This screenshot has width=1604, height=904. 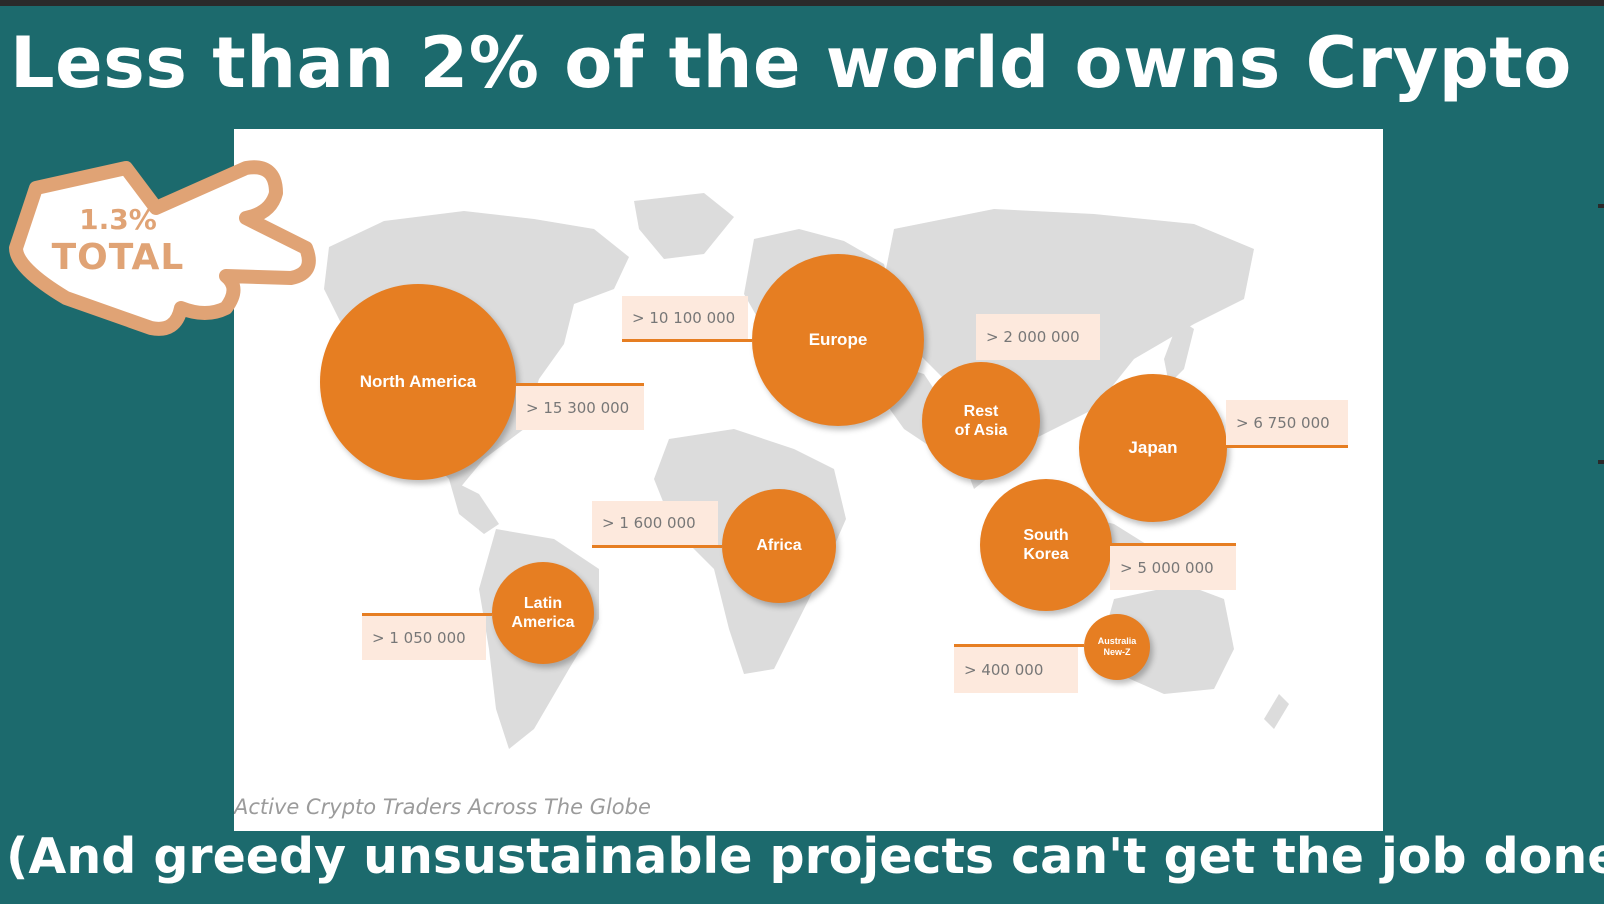 What do you see at coordinates (1004, 670) in the screenshot?
I see `value-australia: > 400 000` at bounding box center [1004, 670].